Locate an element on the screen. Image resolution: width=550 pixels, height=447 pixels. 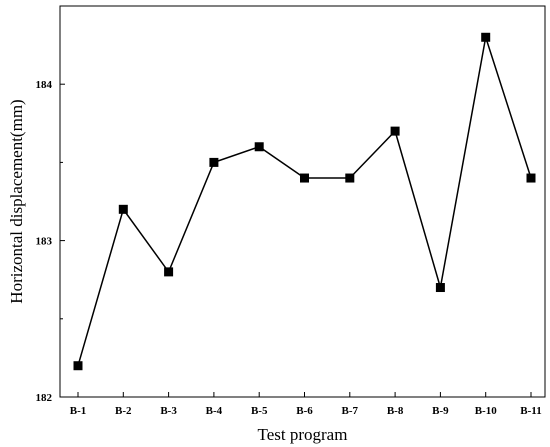
x-tick-label: B-6 is located at coordinates (304, 411).